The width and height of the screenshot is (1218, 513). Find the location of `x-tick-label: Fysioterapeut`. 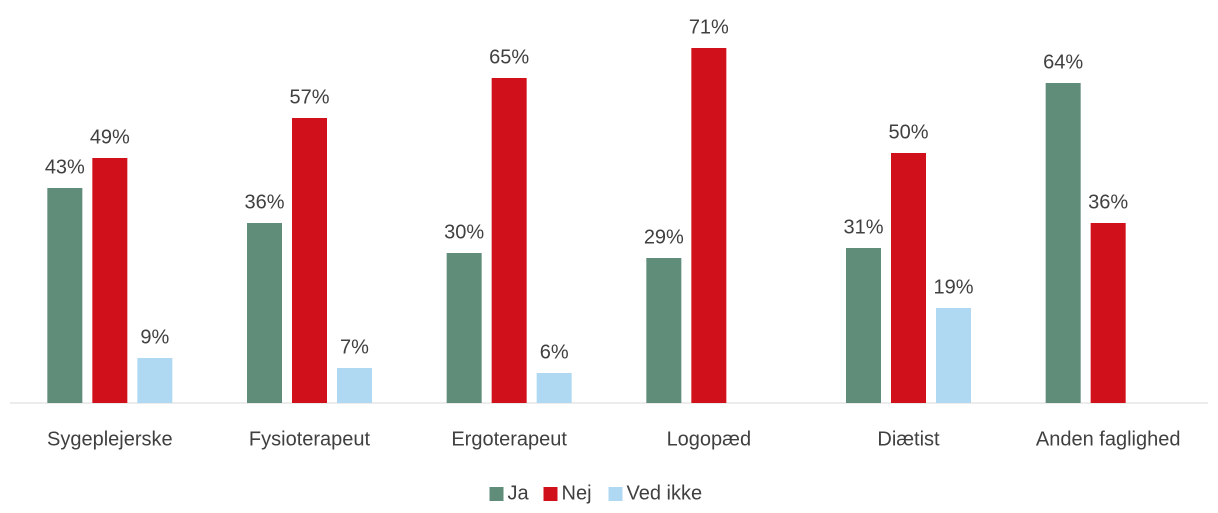

x-tick-label: Fysioterapeut is located at coordinates (310, 439).